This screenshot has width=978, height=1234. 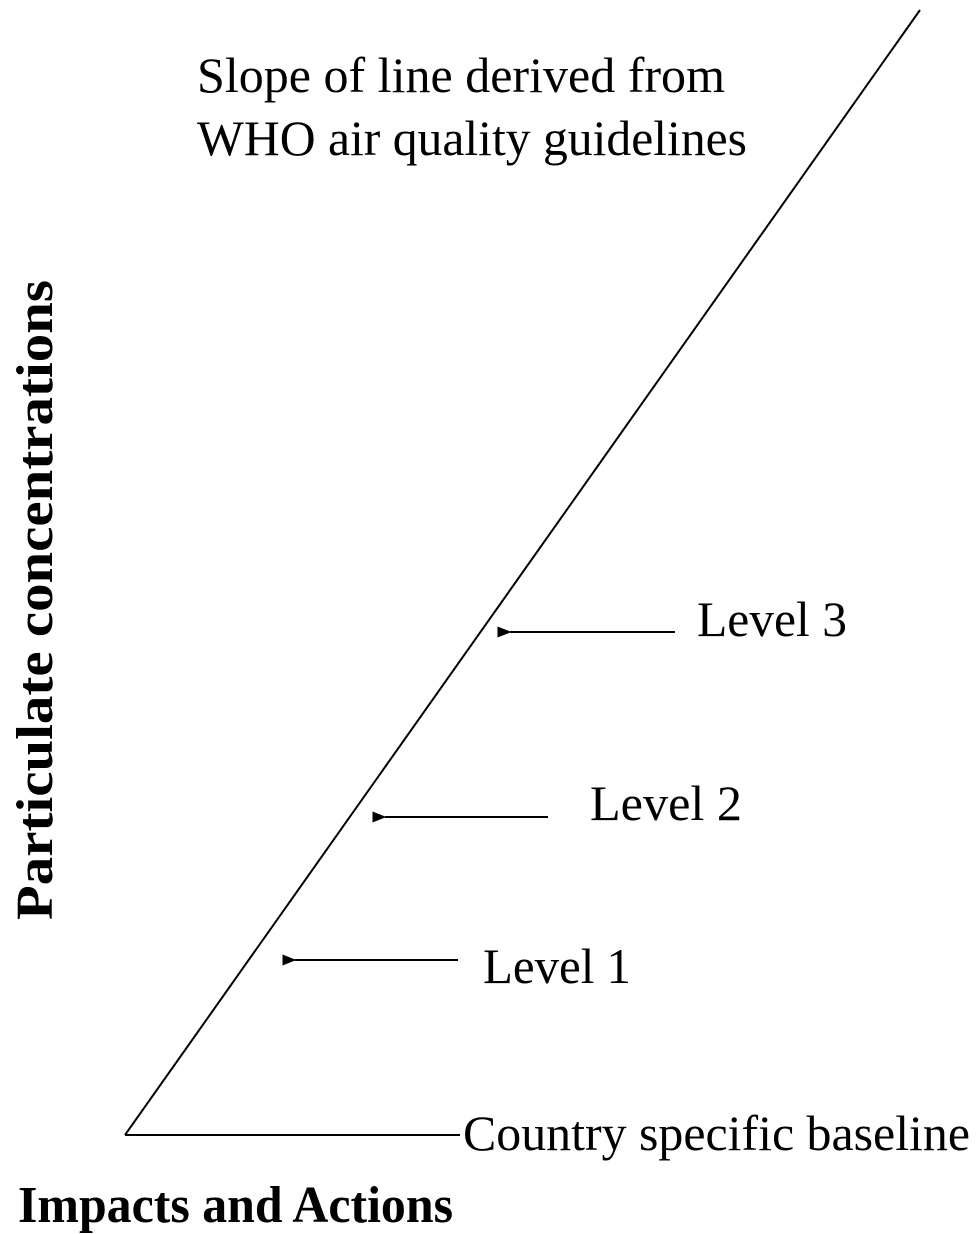 I want to click on title-line: Slope of line derived from, so click(x=461, y=75).